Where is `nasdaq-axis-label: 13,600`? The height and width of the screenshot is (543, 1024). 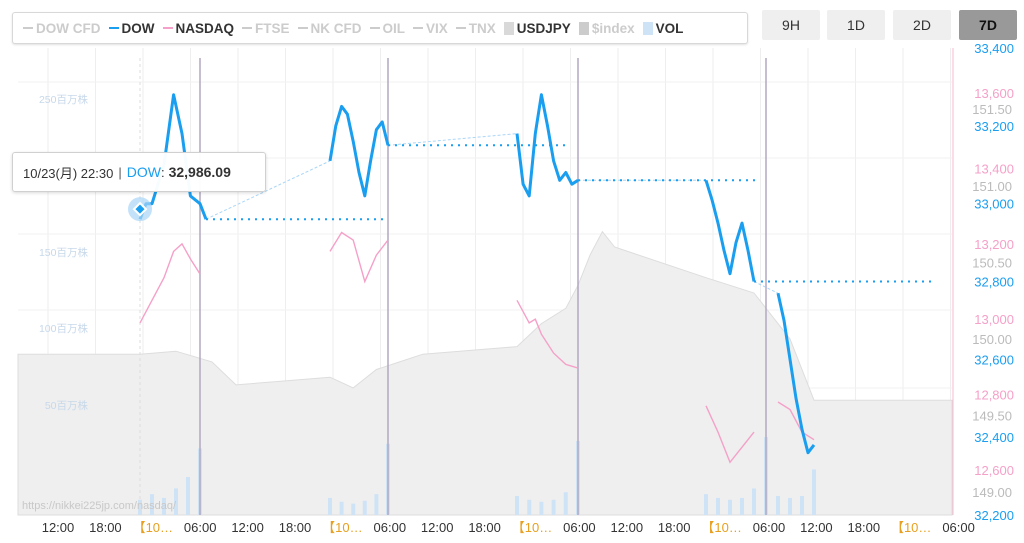
nasdaq-axis-label: 13,600 is located at coordinates (994, 93).